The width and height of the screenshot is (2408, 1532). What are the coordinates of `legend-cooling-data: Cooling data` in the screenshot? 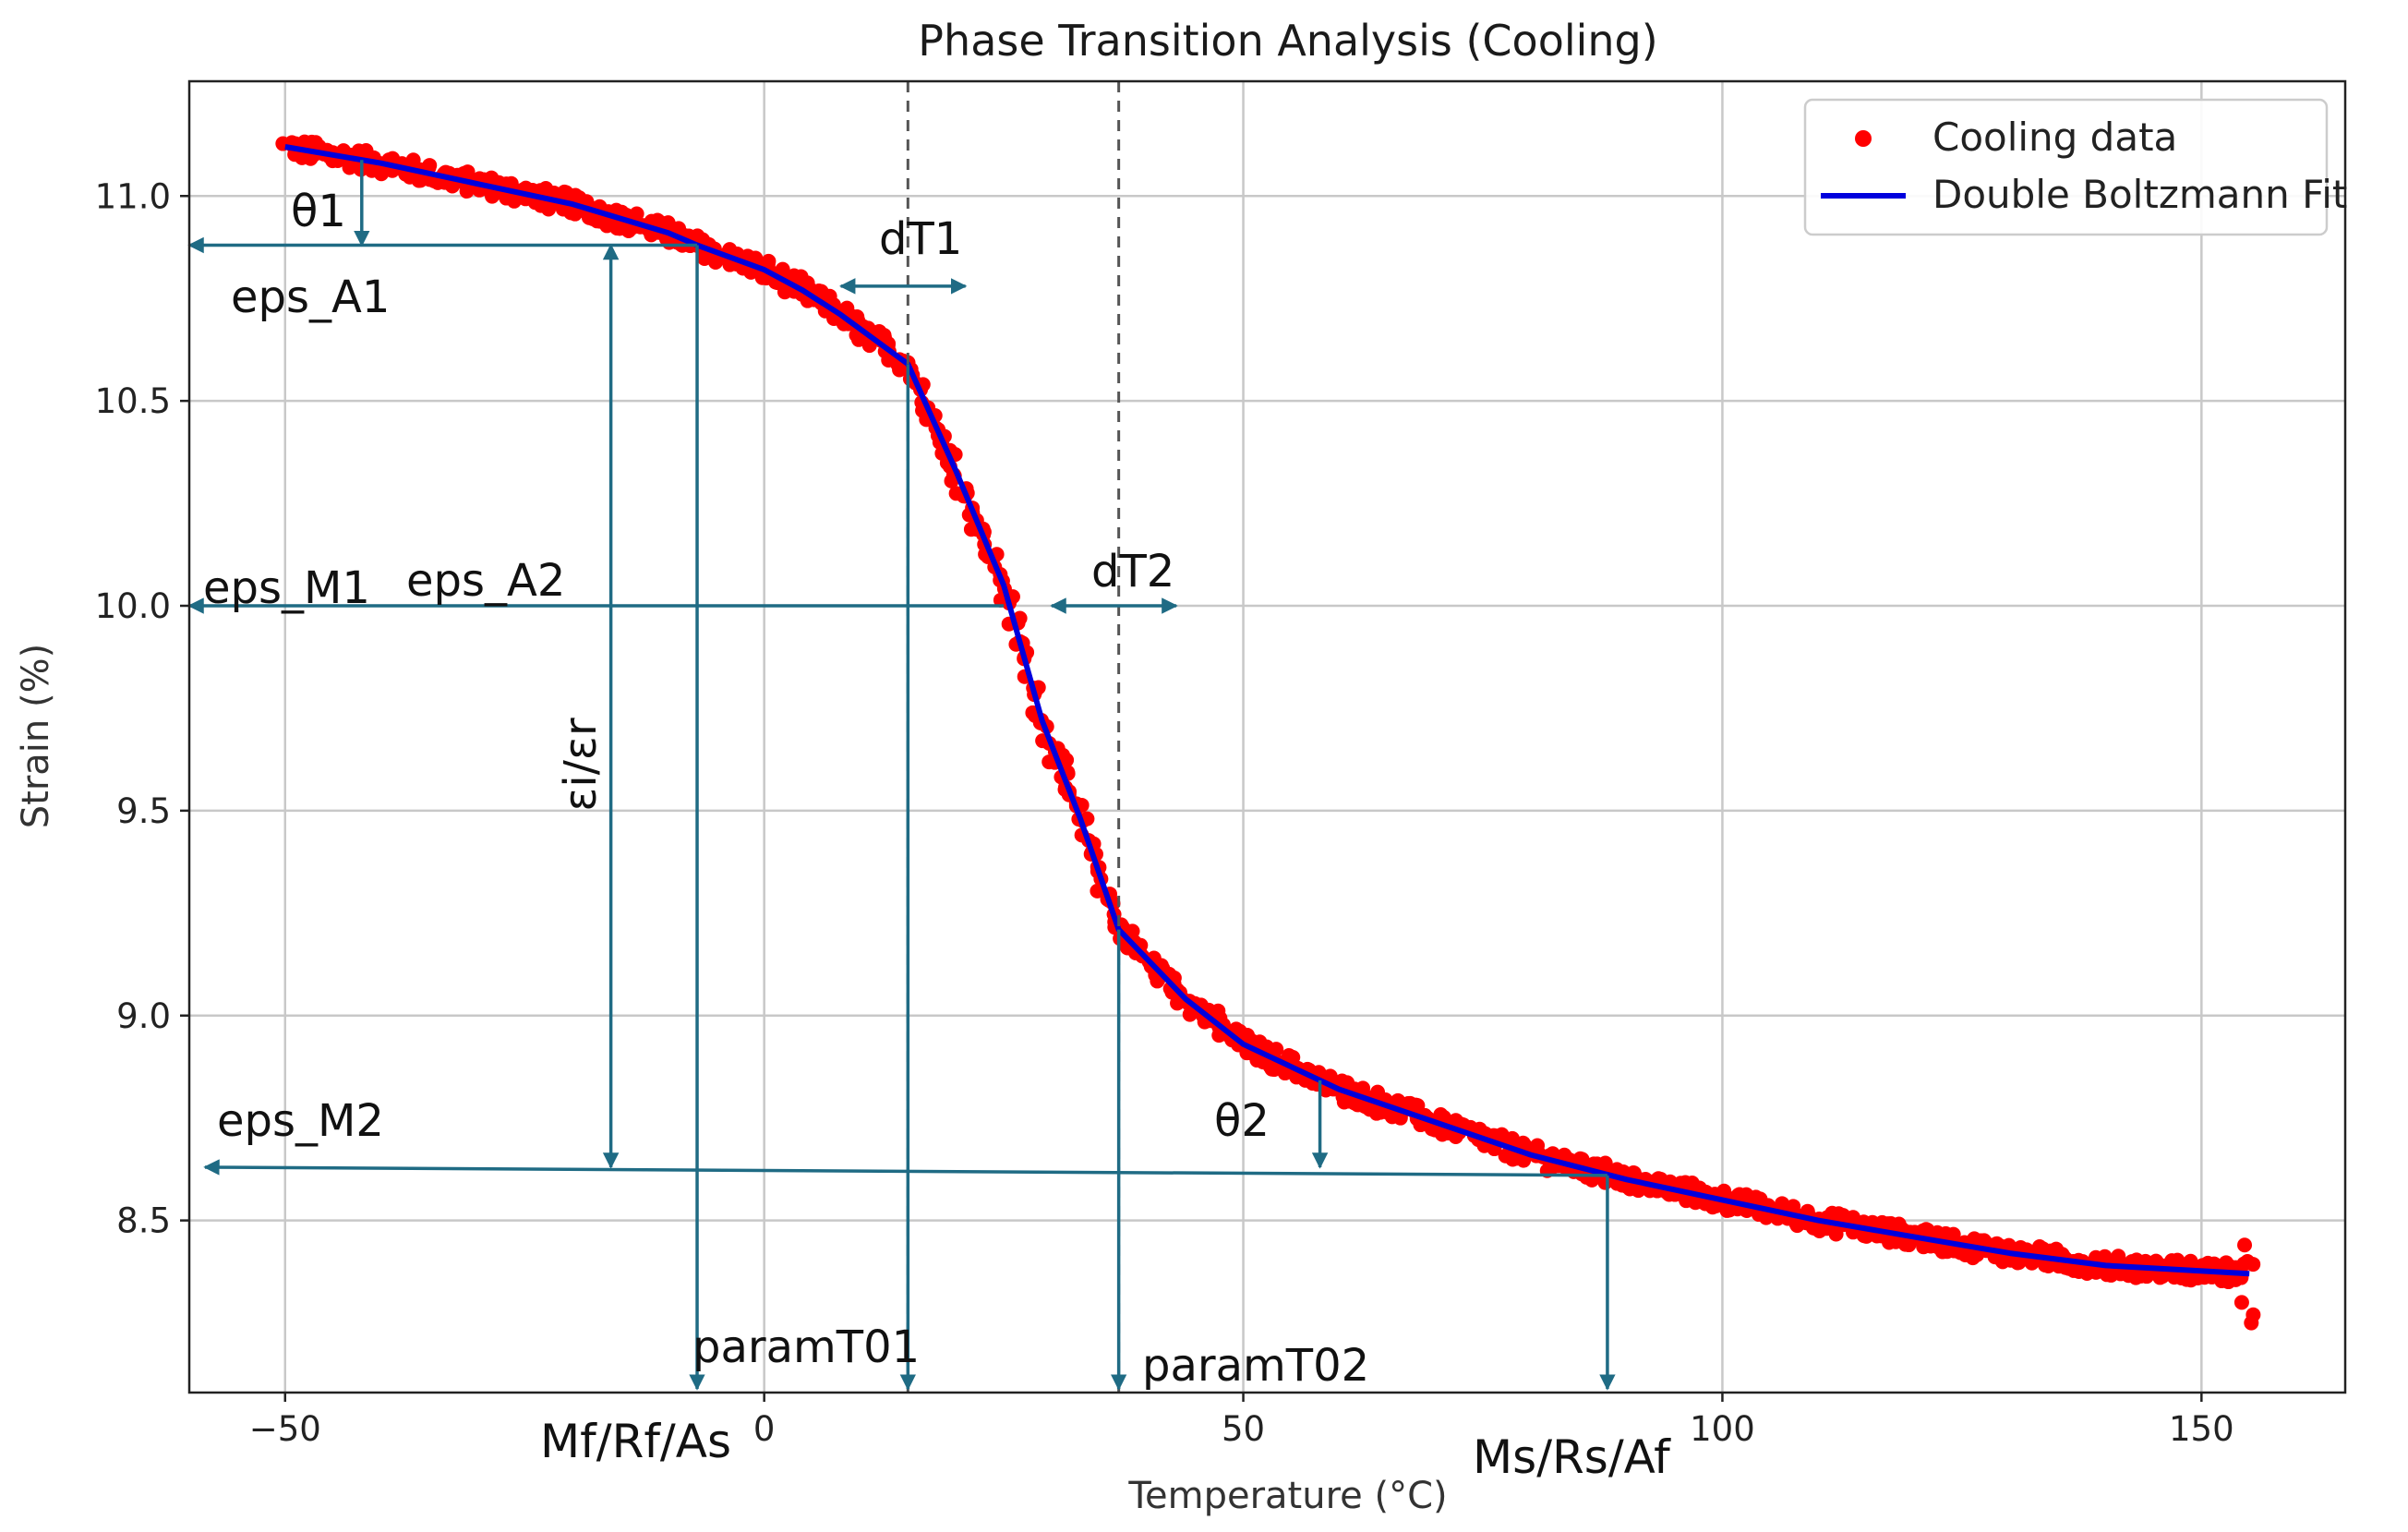 It's located at (2054, 137).